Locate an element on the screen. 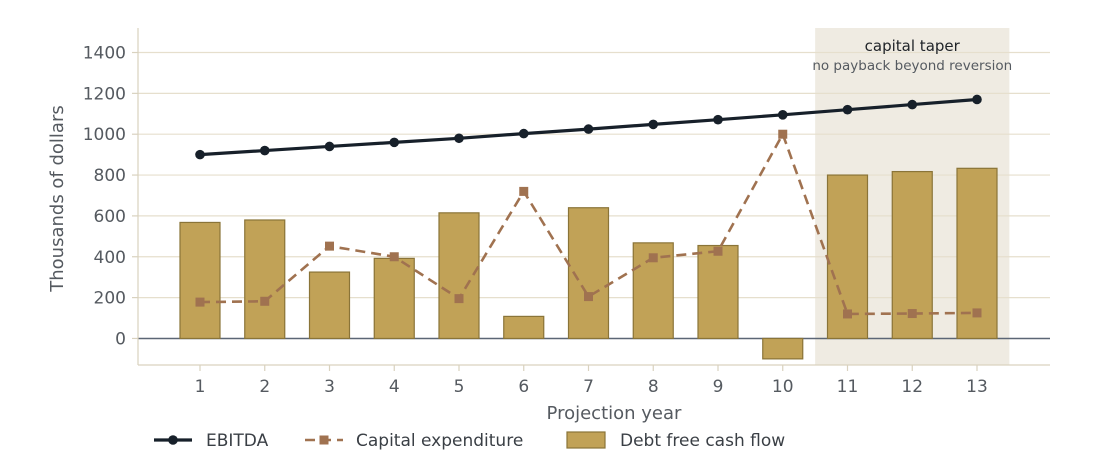  x-tick-label-3: 3 is located at coordinates (329, 387).